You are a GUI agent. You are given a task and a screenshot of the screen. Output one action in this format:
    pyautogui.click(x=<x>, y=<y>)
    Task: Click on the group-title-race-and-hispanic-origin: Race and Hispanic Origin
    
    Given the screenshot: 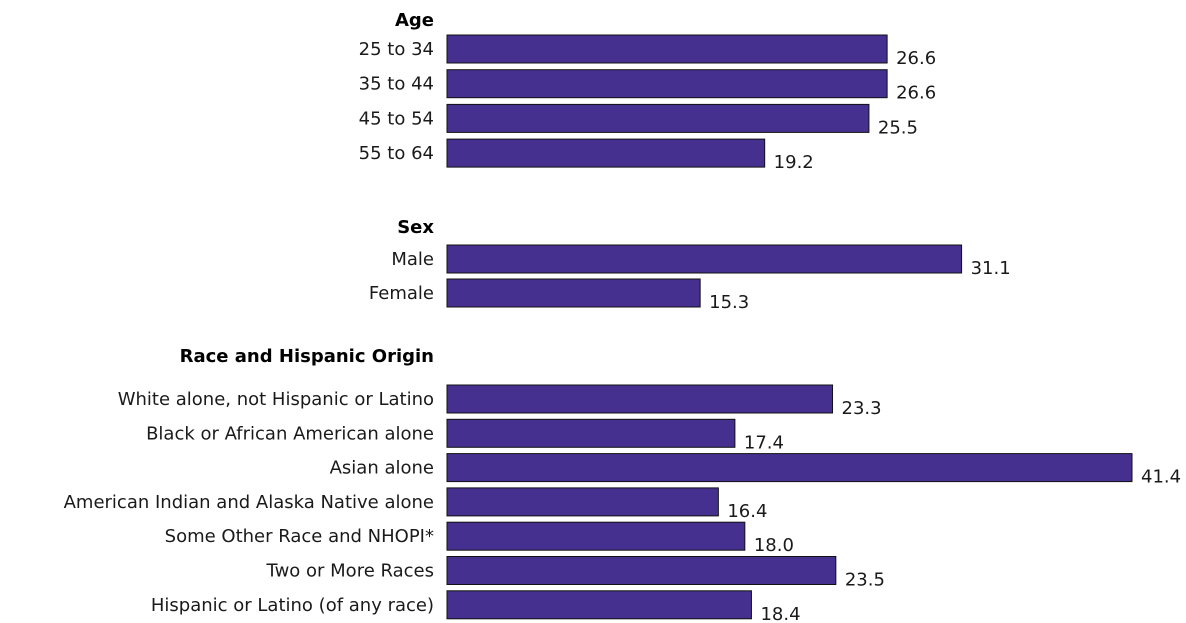 What is the action you would take?
    pyautogui.click(x=307, y=356)
    